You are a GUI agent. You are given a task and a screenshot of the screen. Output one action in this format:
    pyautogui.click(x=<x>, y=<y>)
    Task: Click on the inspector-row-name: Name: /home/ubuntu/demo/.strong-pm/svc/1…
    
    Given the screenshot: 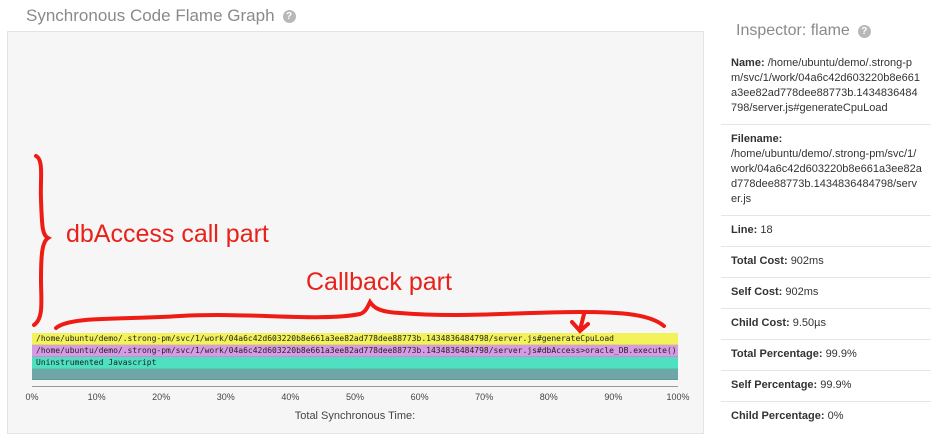 What is the action you would take?
    pyautogui.click(x=826, y=87)
    